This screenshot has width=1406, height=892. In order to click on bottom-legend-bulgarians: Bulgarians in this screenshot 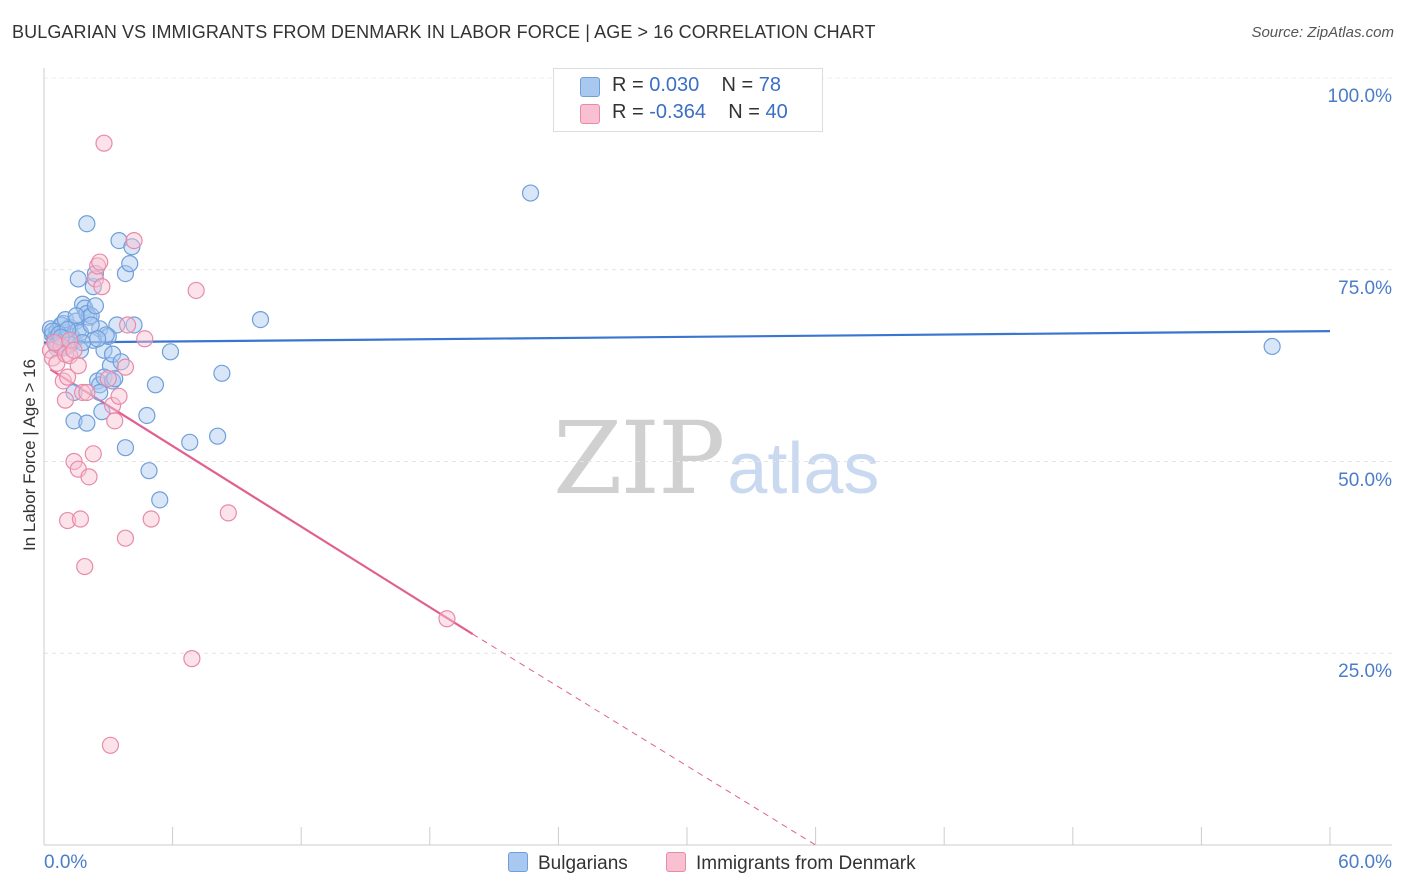, I will do `click(568, 863)`.